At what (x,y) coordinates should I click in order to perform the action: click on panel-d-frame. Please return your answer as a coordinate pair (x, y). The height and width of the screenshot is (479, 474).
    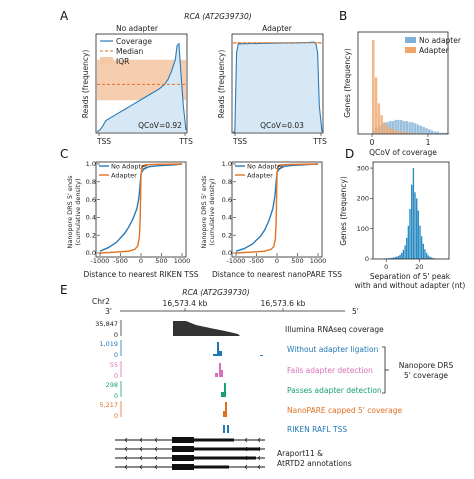
    Looking at the image, I should click on (411, 210).